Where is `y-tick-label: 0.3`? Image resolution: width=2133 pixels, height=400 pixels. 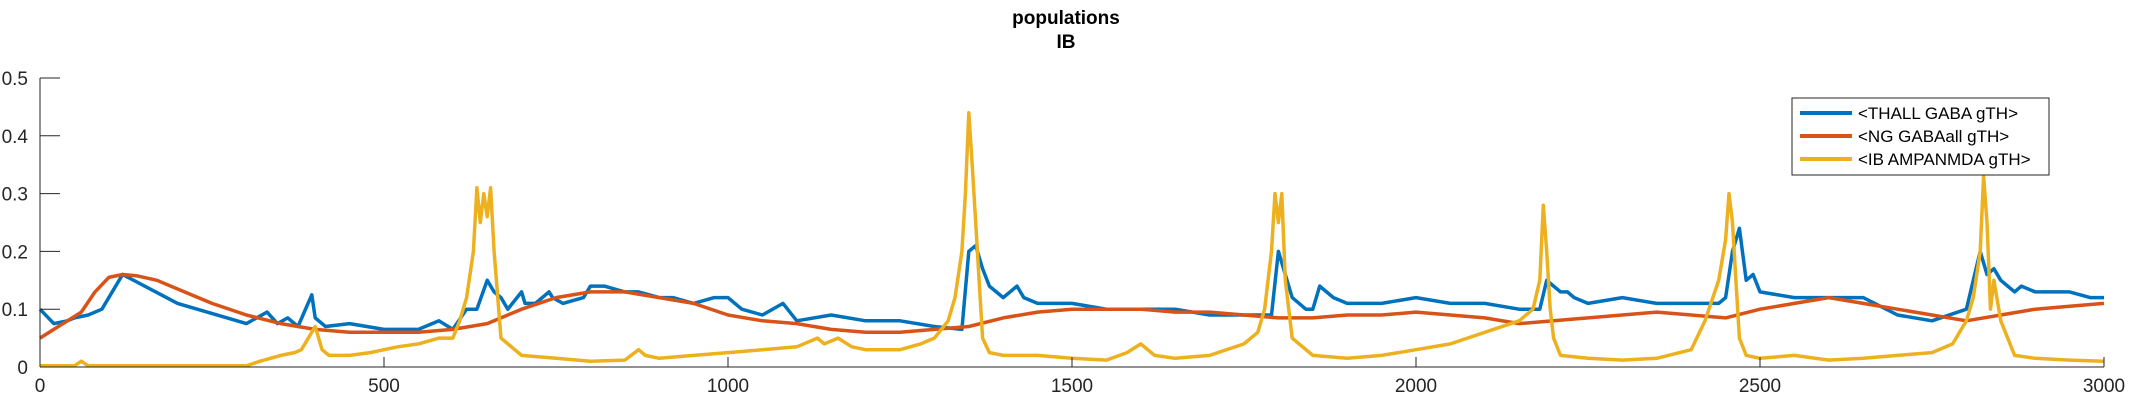 y-tick-label: 0.3 is located at coordinates (15, 195).